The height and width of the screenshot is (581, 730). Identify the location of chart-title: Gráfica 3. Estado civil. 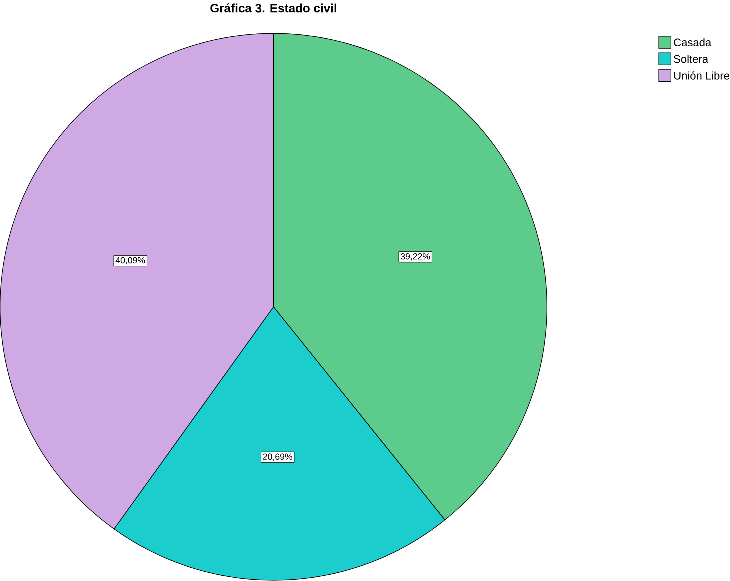
(273, 8).